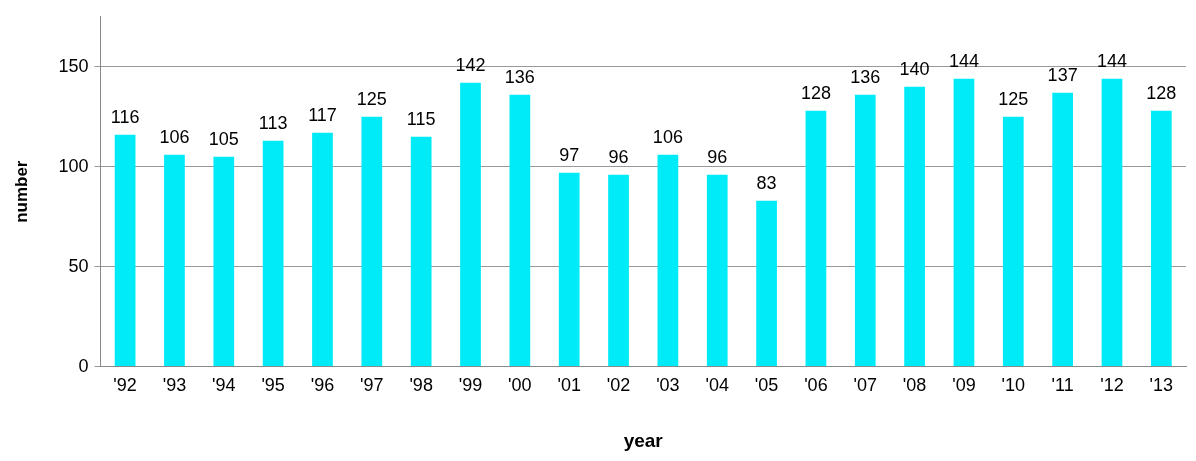 The width and height of the screenshot is (1196, 461). Describe the element at coordinates (73, 65) in the screenshot. I see `y-tick-label: 150` at that location.